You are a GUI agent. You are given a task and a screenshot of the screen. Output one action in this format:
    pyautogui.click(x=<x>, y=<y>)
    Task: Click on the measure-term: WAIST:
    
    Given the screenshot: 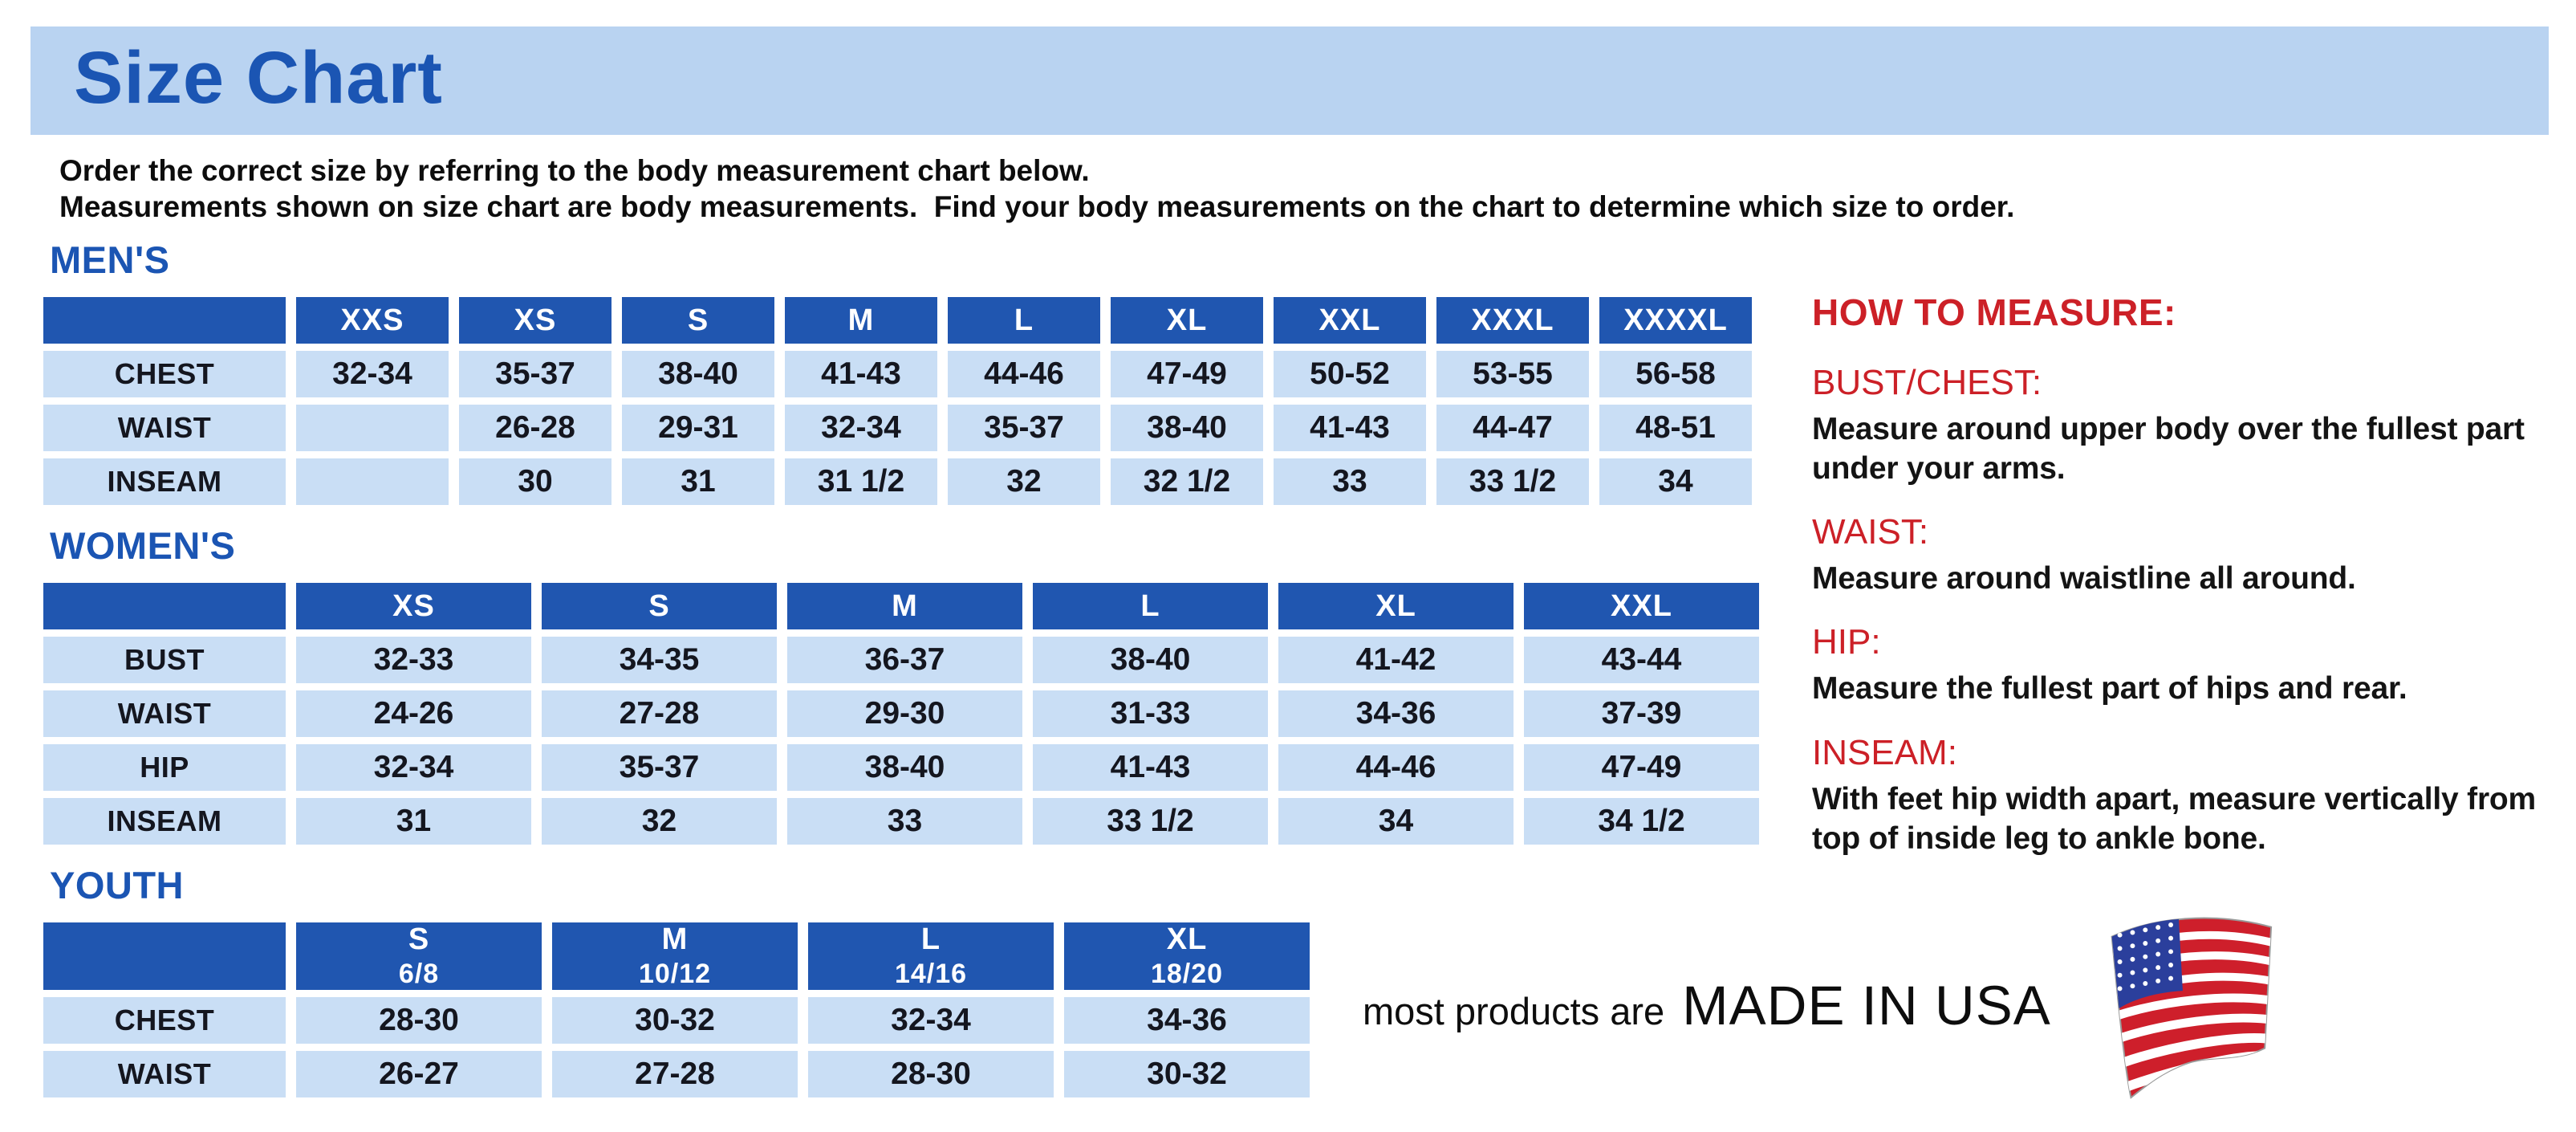 What is the action you would take?
    pyautogui.click(x=1870, y=532)
    